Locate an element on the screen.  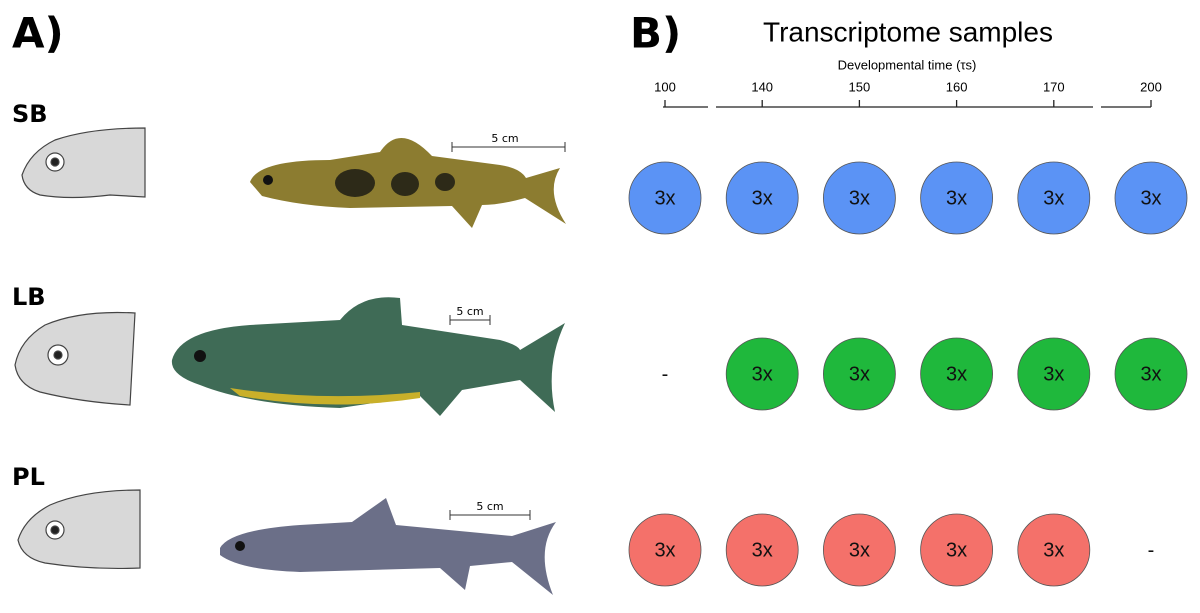
fish-lb is located at coordinates (368, 356).